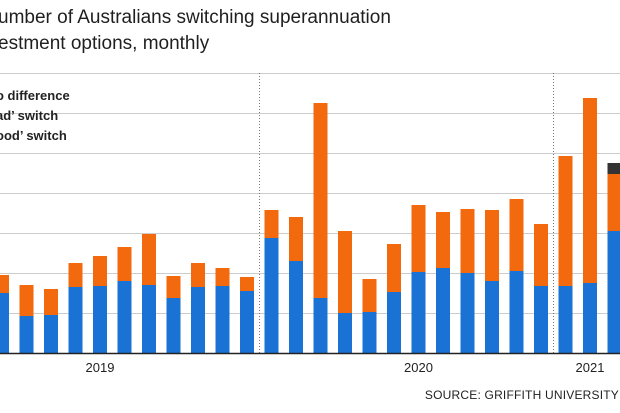 The width and height of the screenshot is (620, 413). I want to click on bar-no-difference, so click(613, 168).